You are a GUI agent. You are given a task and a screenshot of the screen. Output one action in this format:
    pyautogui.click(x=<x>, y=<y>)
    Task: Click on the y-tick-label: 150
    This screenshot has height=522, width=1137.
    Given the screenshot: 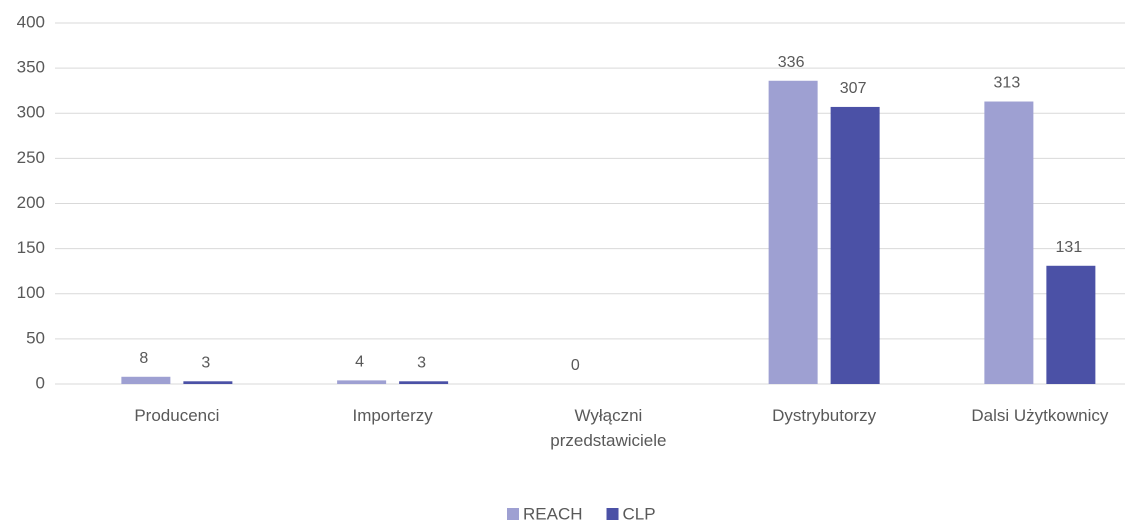 What is the action you would take?
    pyautogui.click(x=31, y=247)
    